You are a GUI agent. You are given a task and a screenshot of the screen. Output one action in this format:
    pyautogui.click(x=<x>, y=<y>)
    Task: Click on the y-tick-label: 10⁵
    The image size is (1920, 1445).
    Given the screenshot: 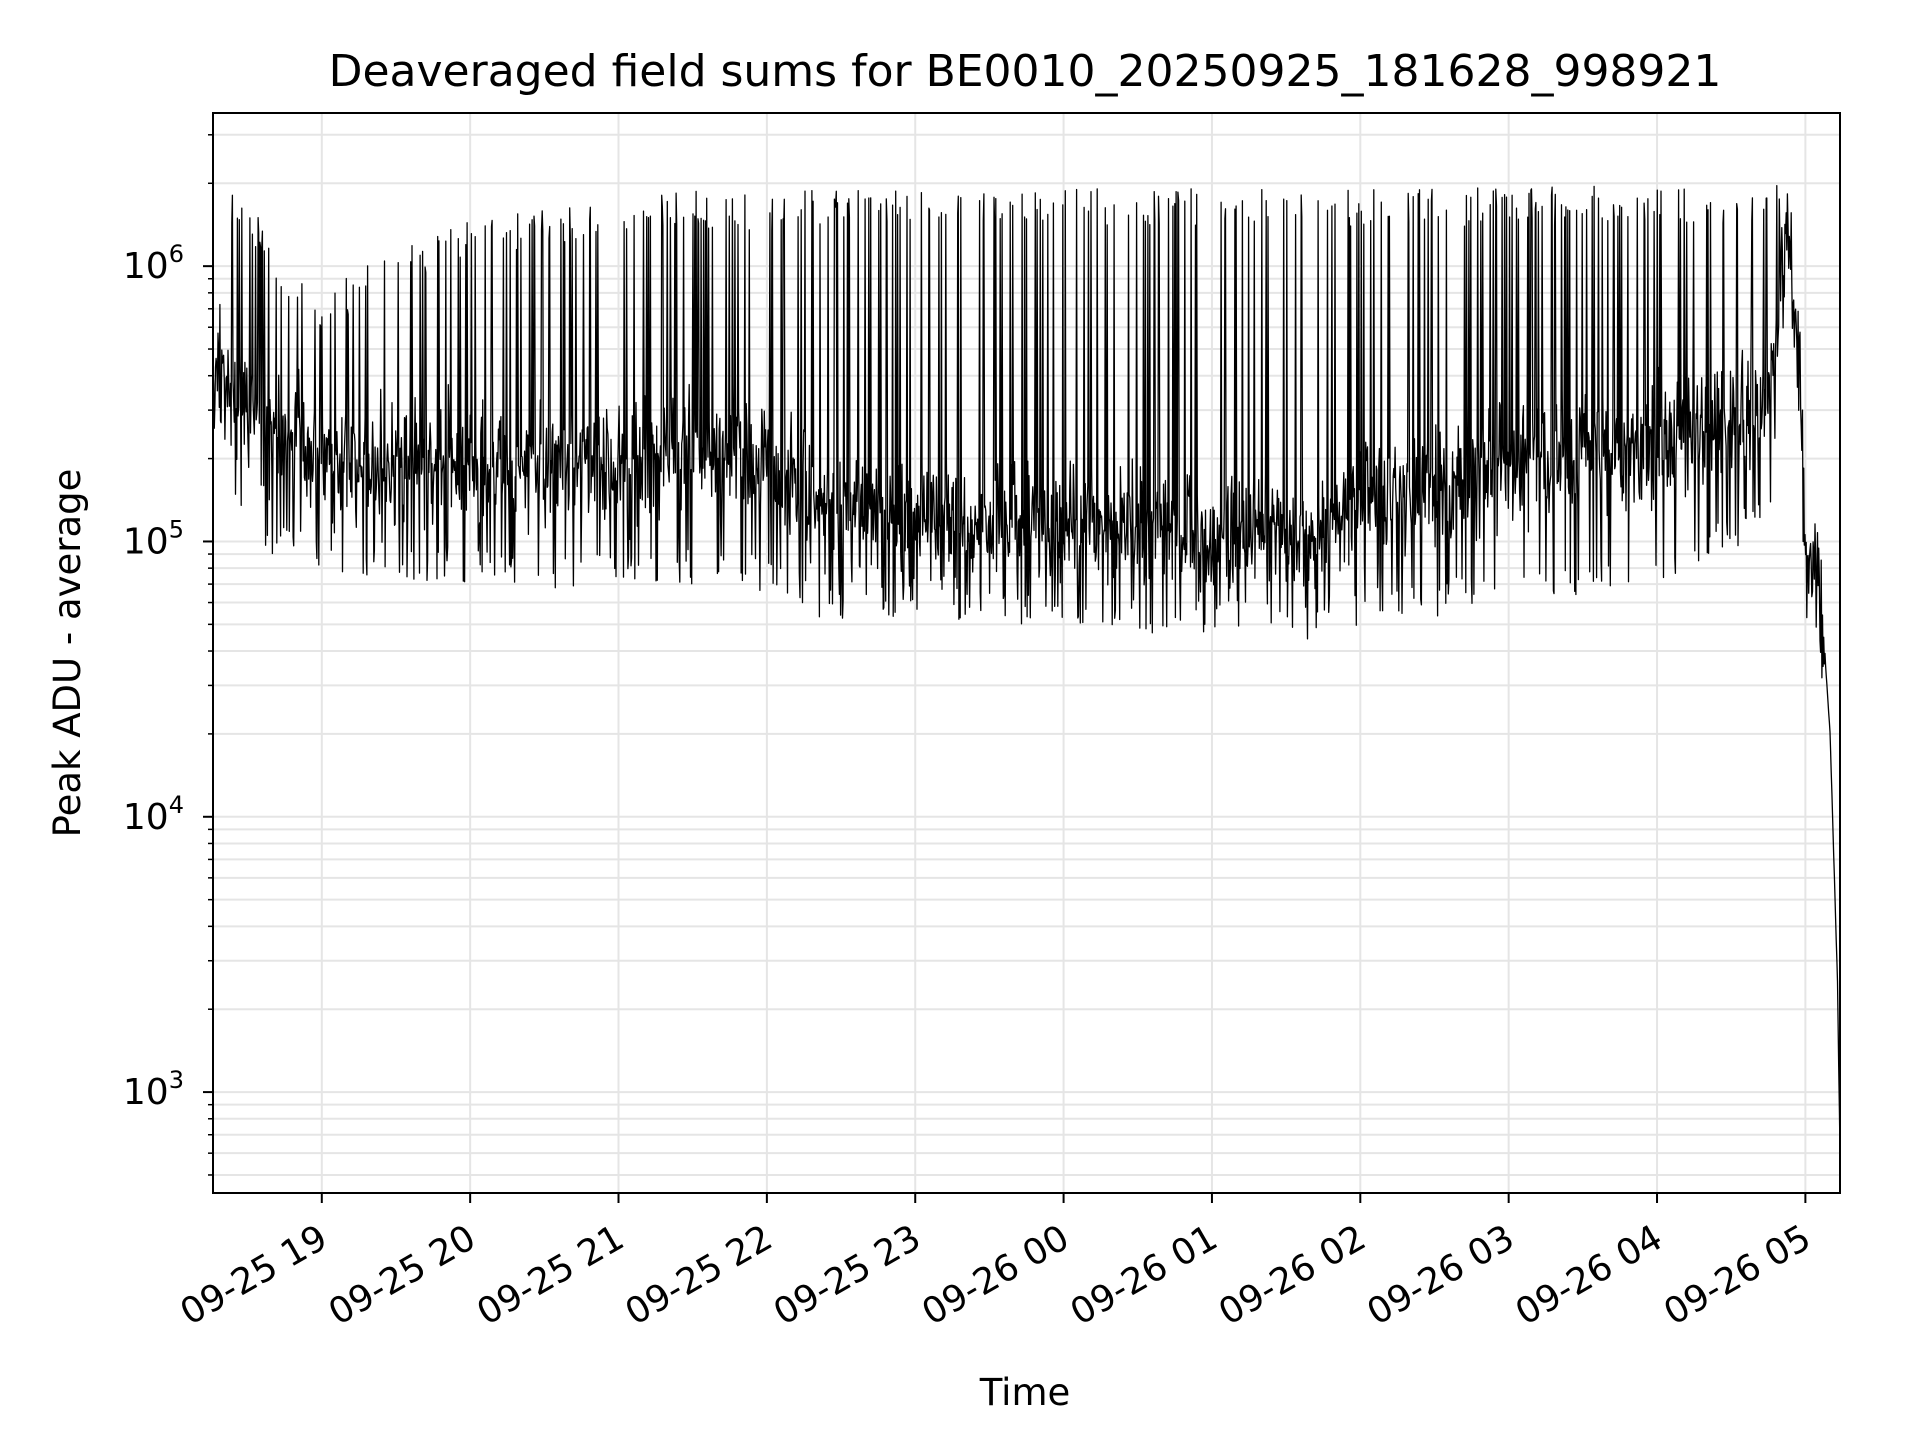 What is the action you would take?
    pyautogui.click(x=153, y=538)
    